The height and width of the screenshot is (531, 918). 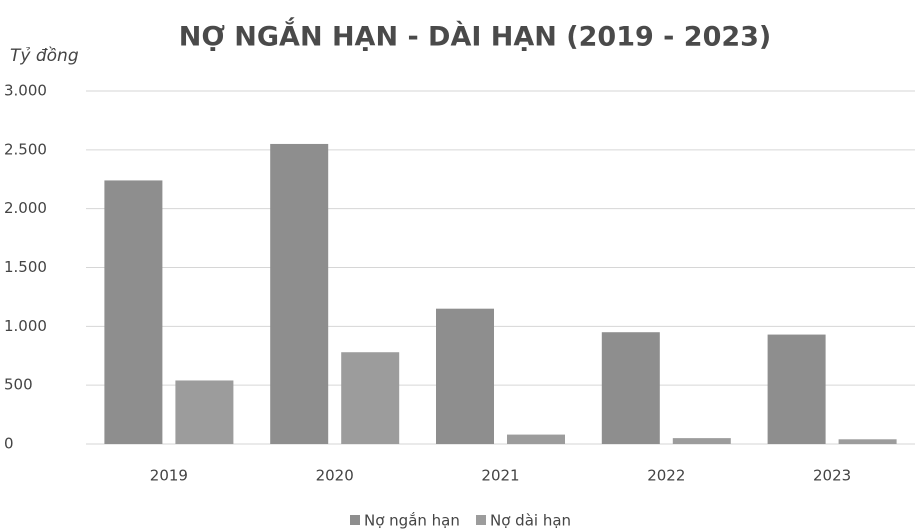 What do you see at coordinates (25, 326) in the screenshot?
I see `y-tick-label: 1.000` at bounding box center [25, 326].